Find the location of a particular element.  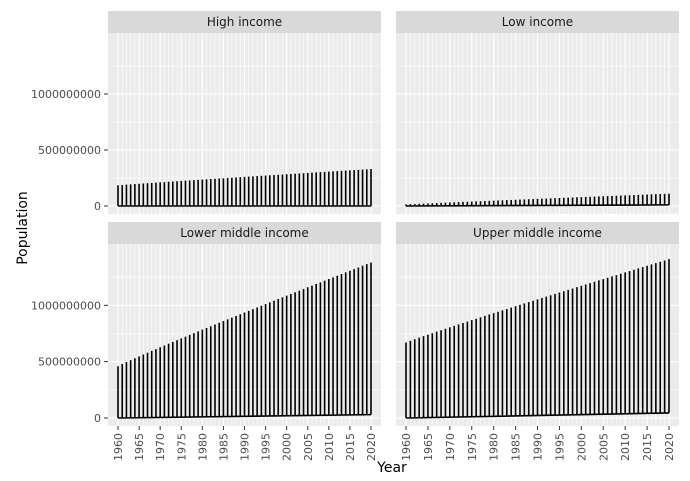

x-axis-title: Year is located at coordinates (391, 468).